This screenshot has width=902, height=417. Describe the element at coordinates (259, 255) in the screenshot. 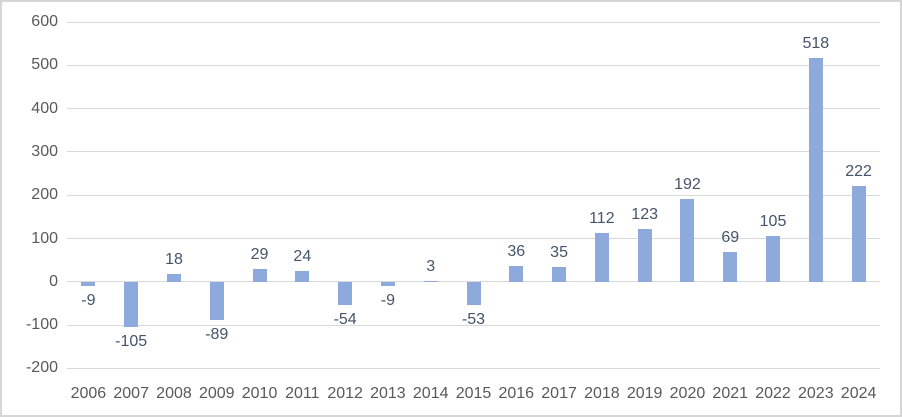

I see `bar-value-label: 29` at that location.